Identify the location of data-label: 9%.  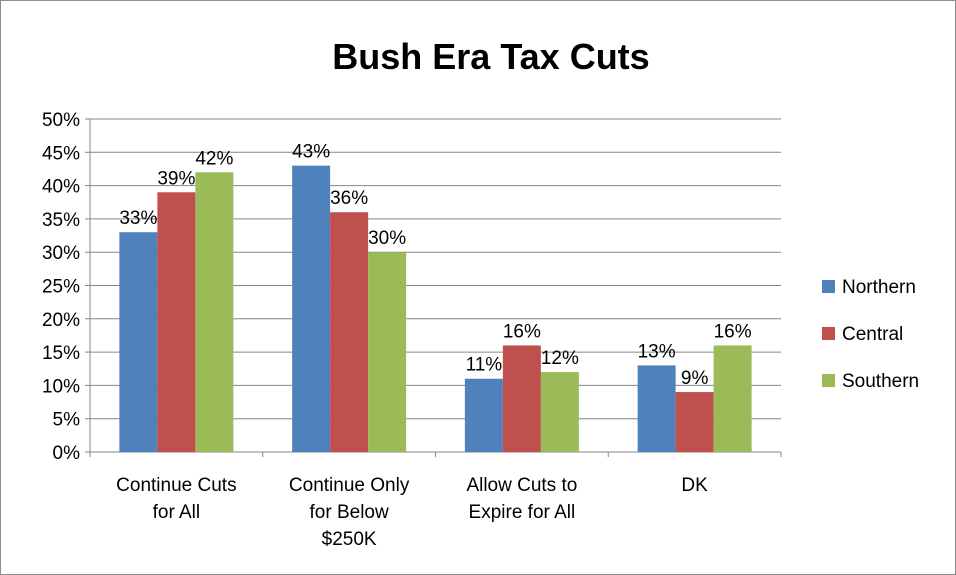
(695, 378).